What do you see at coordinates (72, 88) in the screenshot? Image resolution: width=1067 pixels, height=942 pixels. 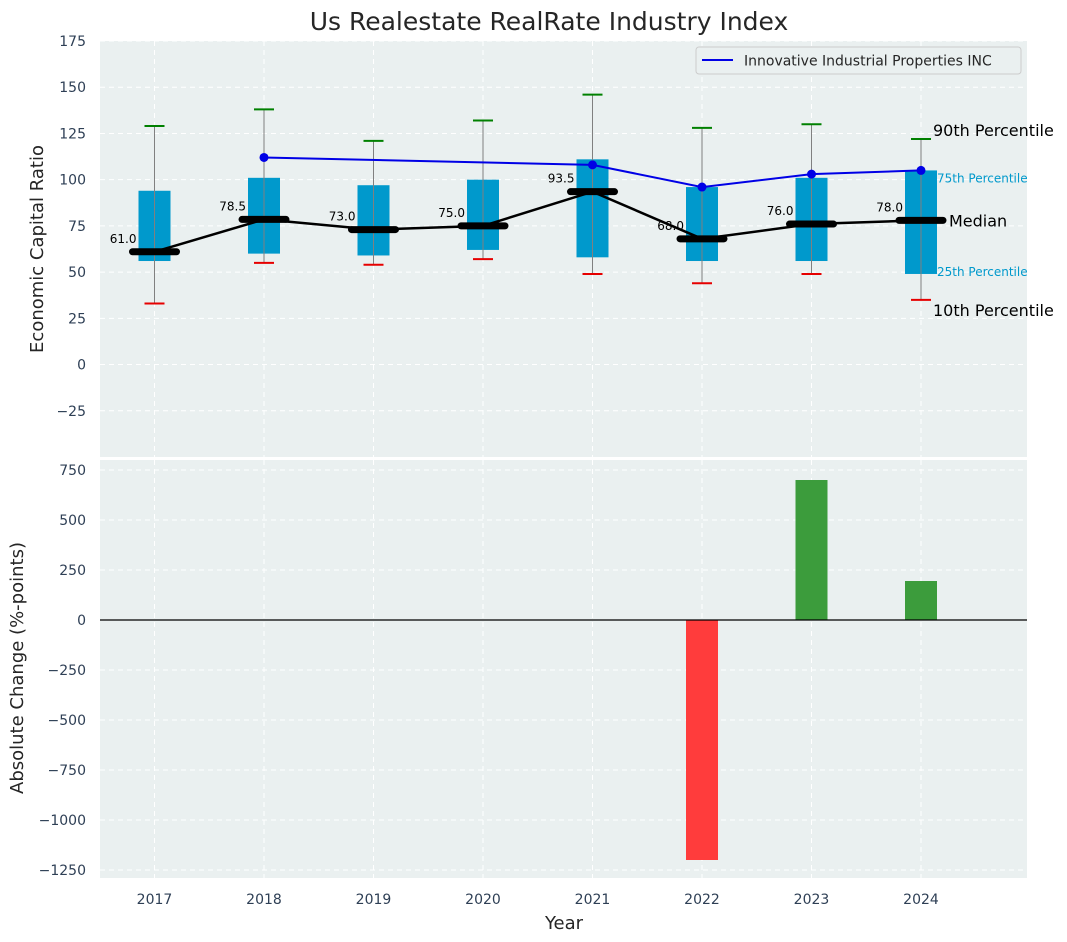 I see `top-y-tick-label: 150` at bounding box center [72, 88].